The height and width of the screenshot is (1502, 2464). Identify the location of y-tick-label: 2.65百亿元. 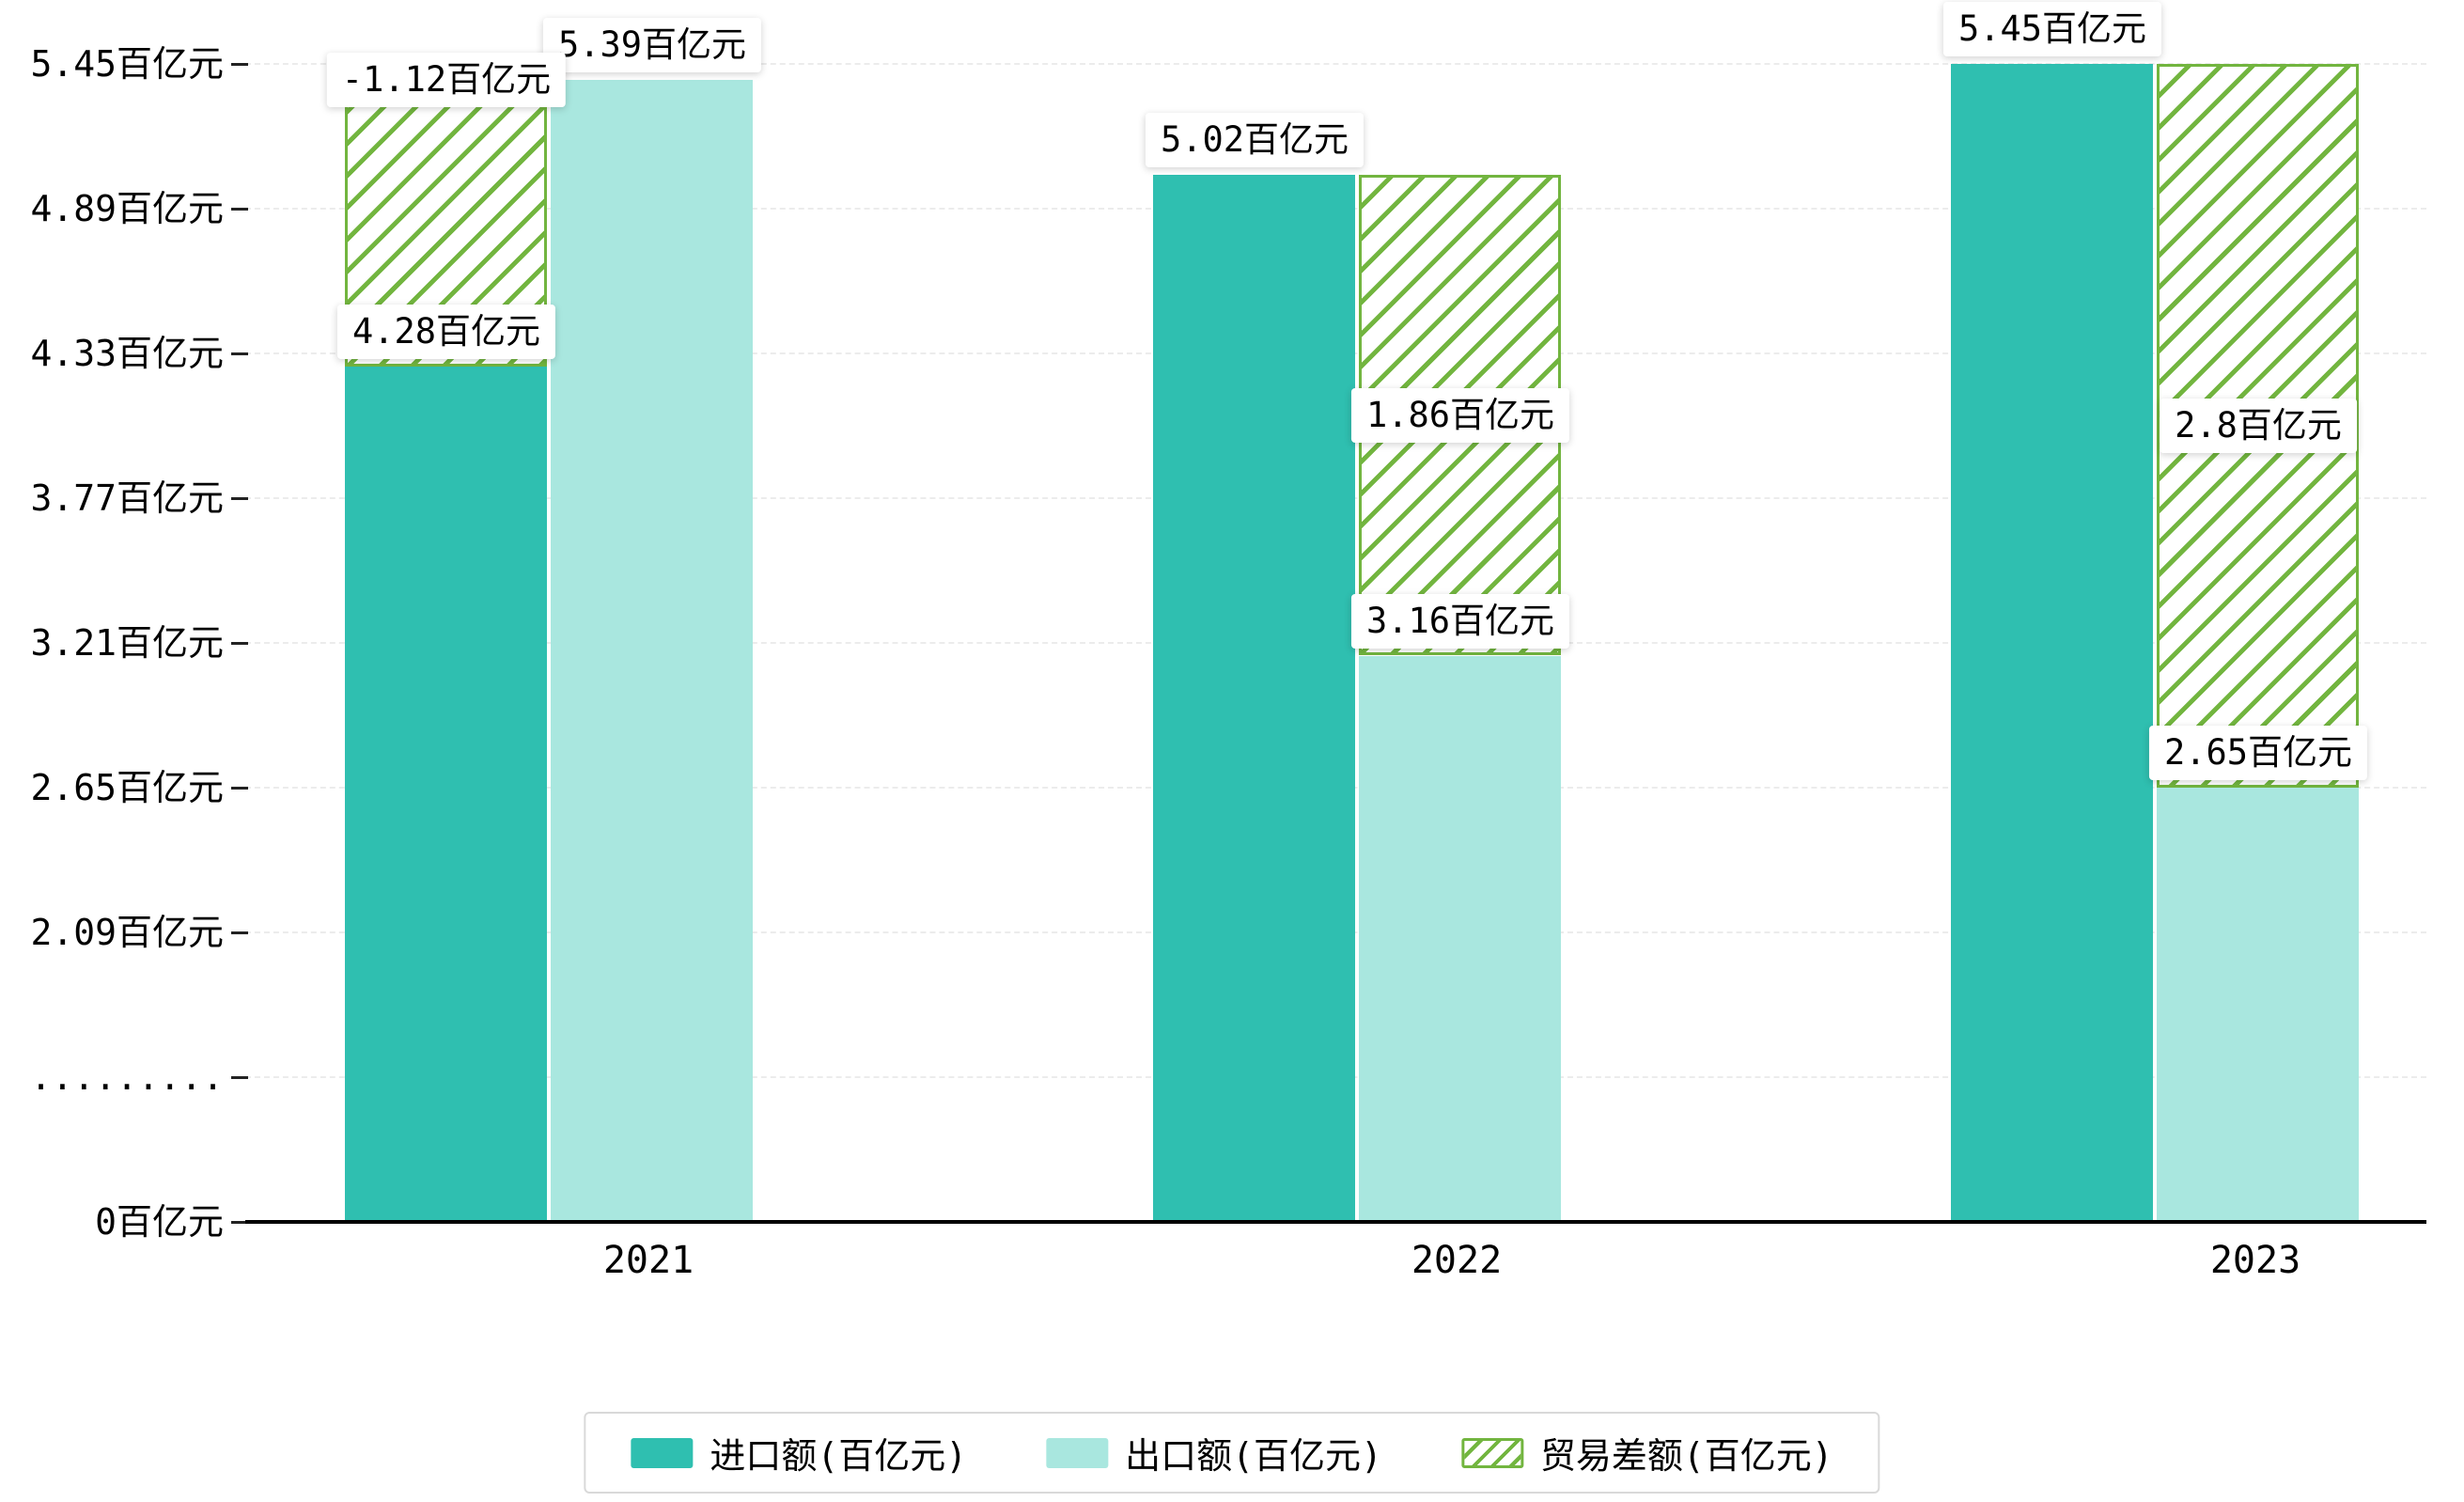
(127, 787).